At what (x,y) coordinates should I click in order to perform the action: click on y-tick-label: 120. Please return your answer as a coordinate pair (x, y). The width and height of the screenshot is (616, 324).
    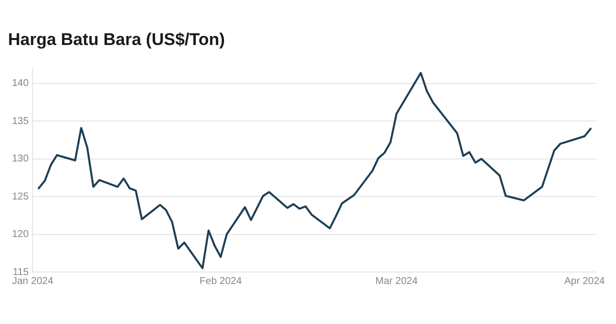
    Looking at the image, I should click on (21, 234).